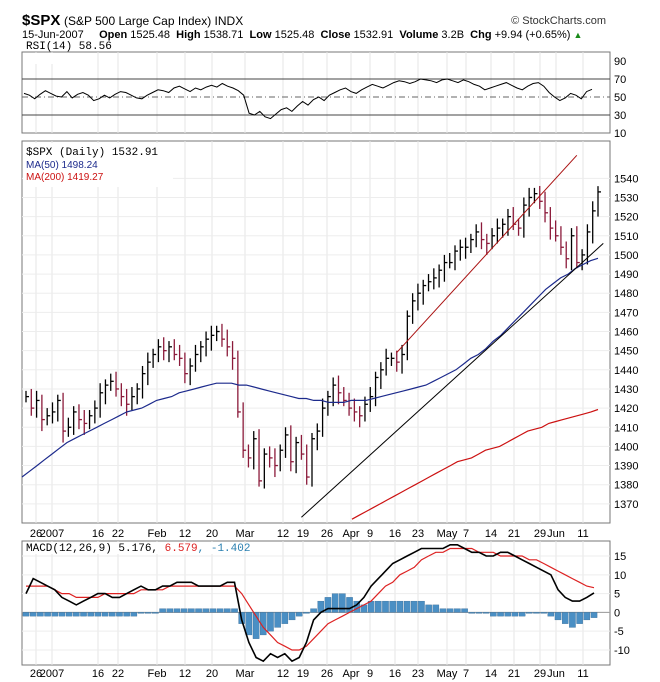  I want to click on price-x-tick: Jun, so click(556, 534).